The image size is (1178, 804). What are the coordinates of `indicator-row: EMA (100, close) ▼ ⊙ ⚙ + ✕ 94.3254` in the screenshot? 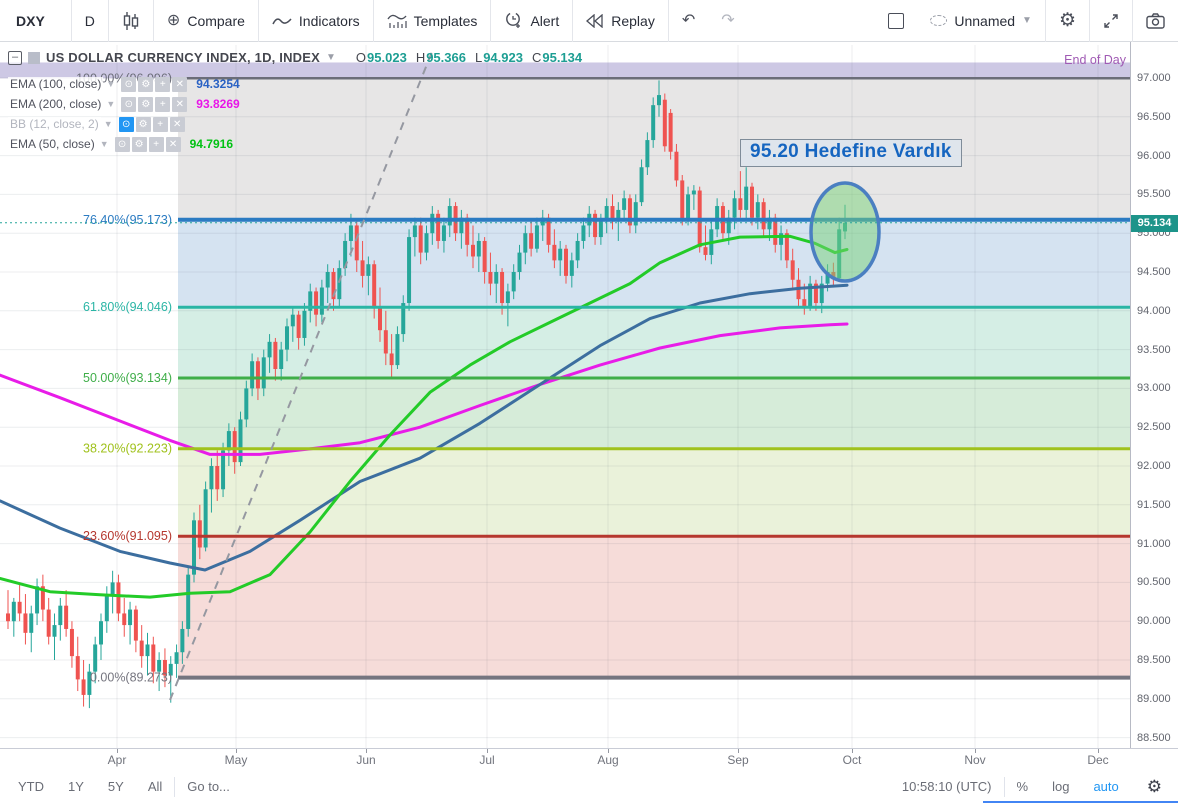 It's located at (124, 84).